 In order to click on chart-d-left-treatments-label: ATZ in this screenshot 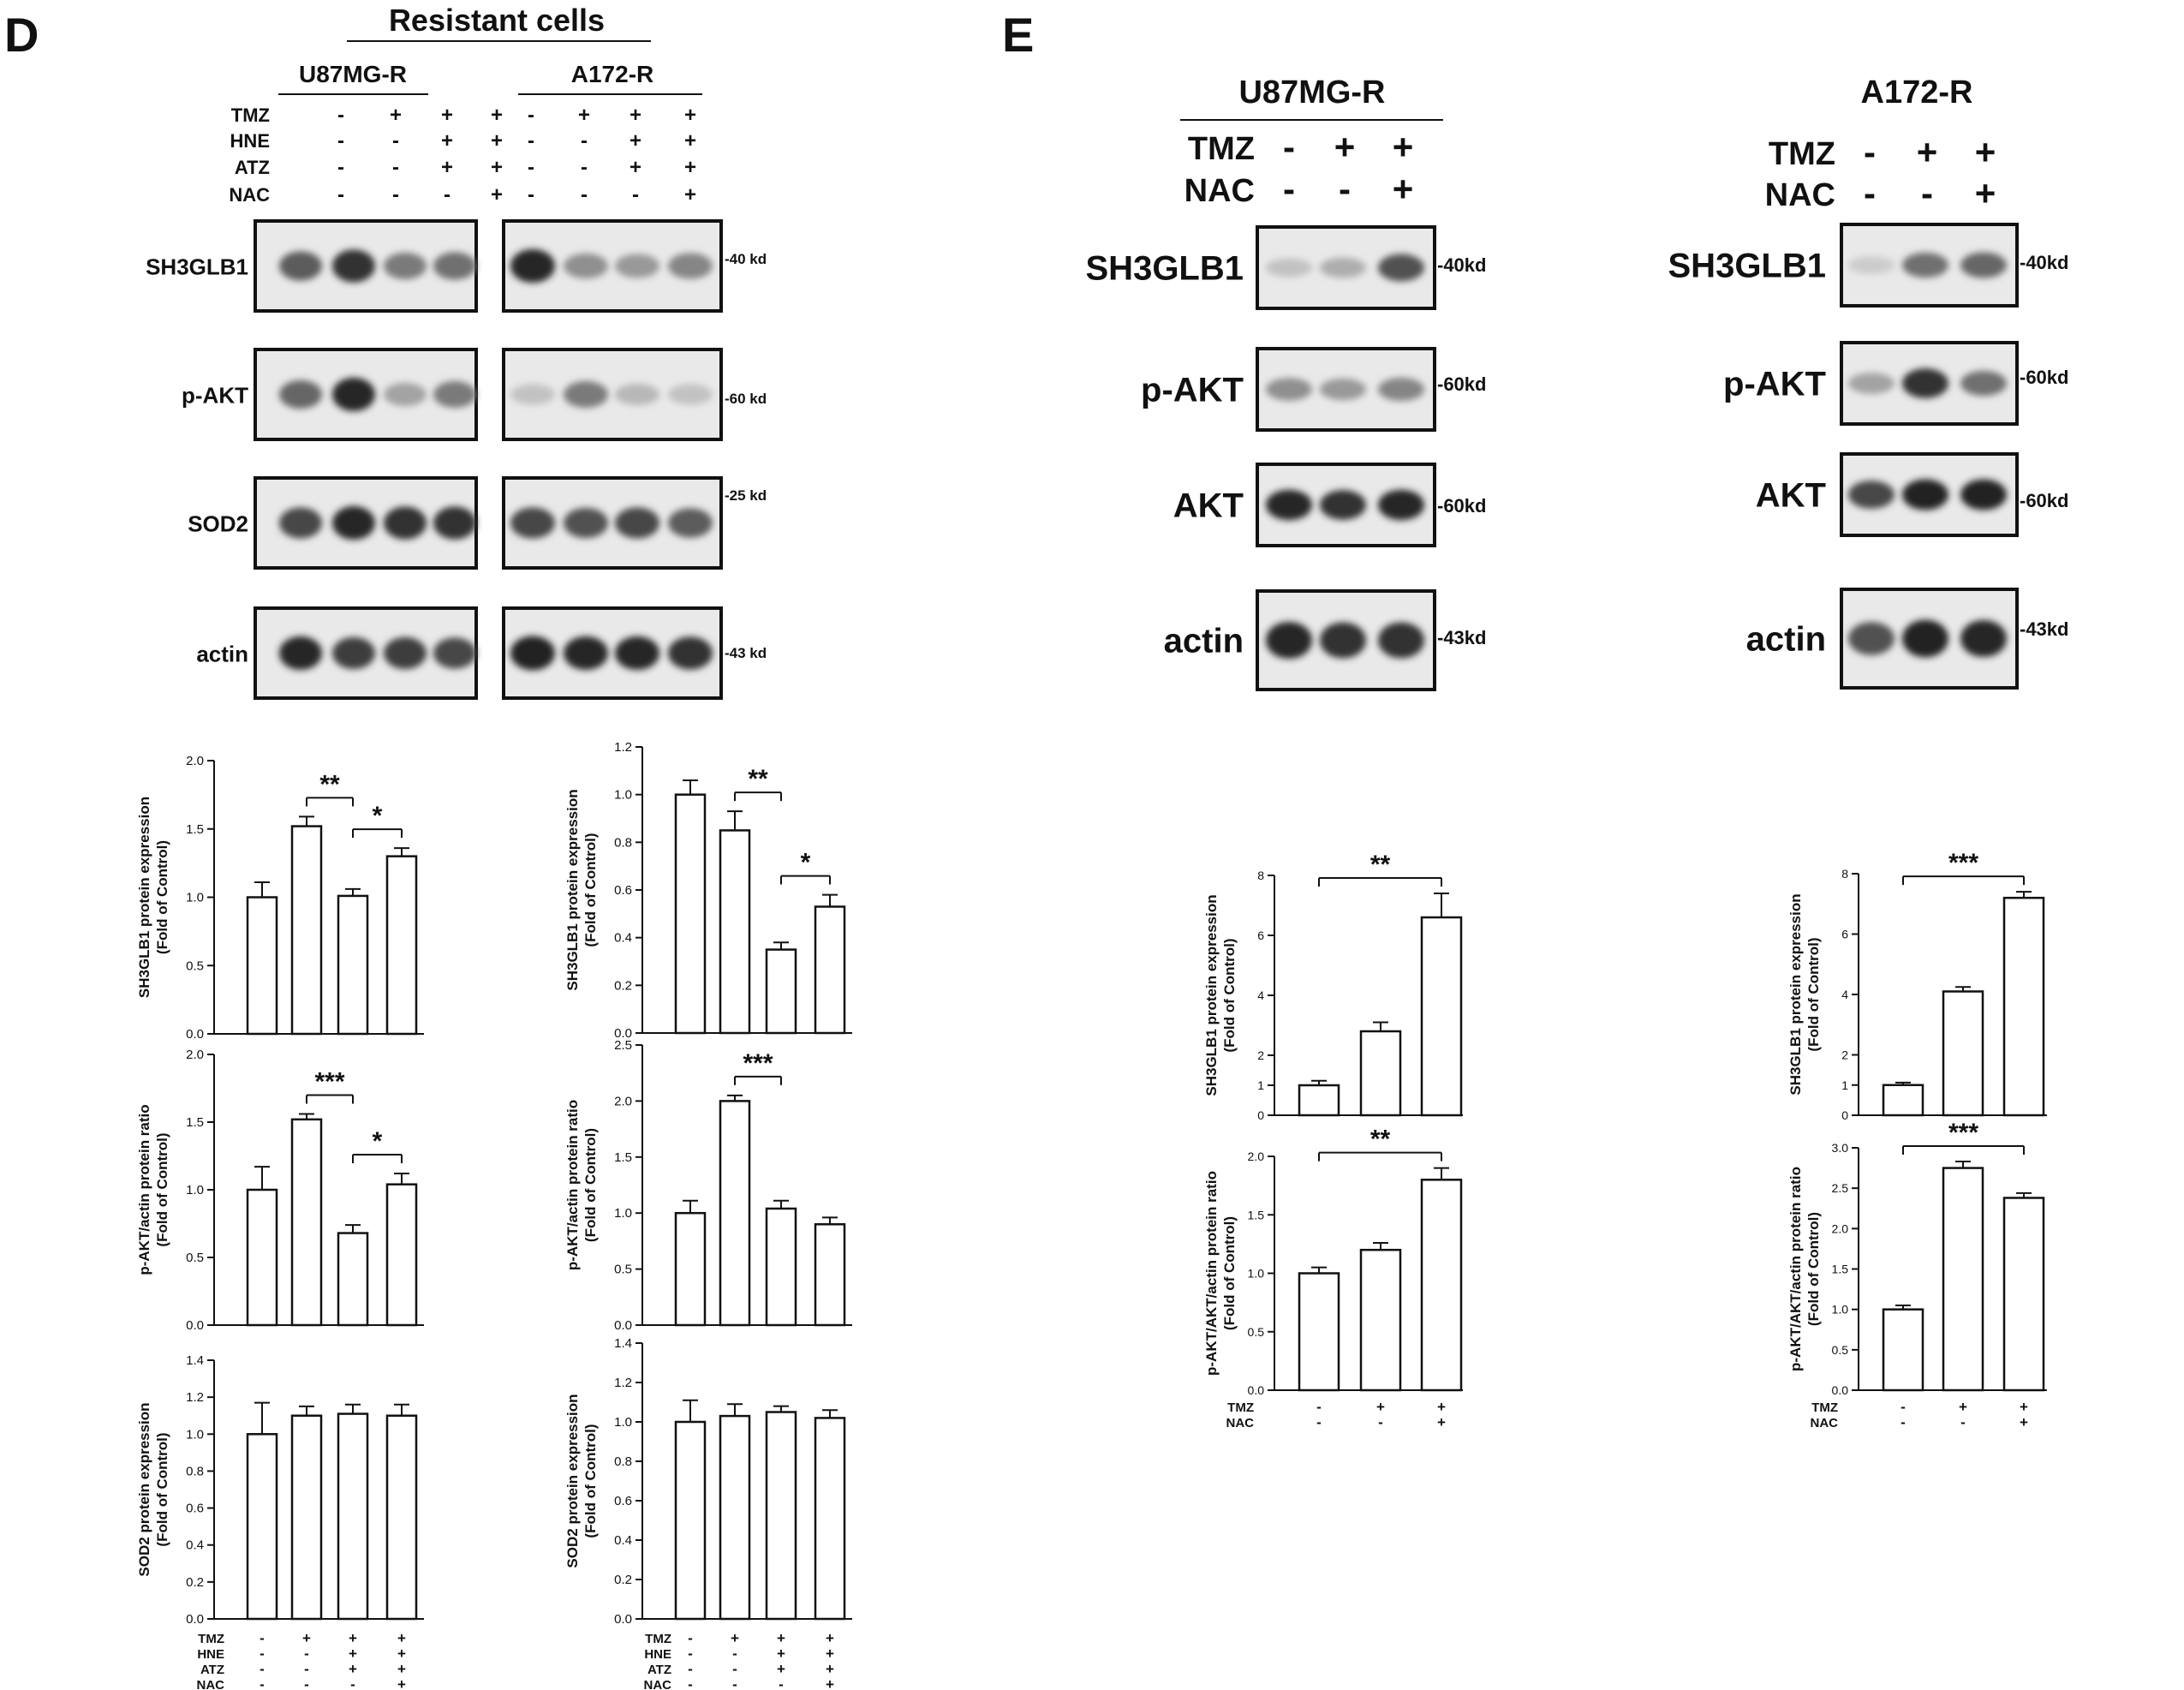, I will do `click(212, 1670)`.